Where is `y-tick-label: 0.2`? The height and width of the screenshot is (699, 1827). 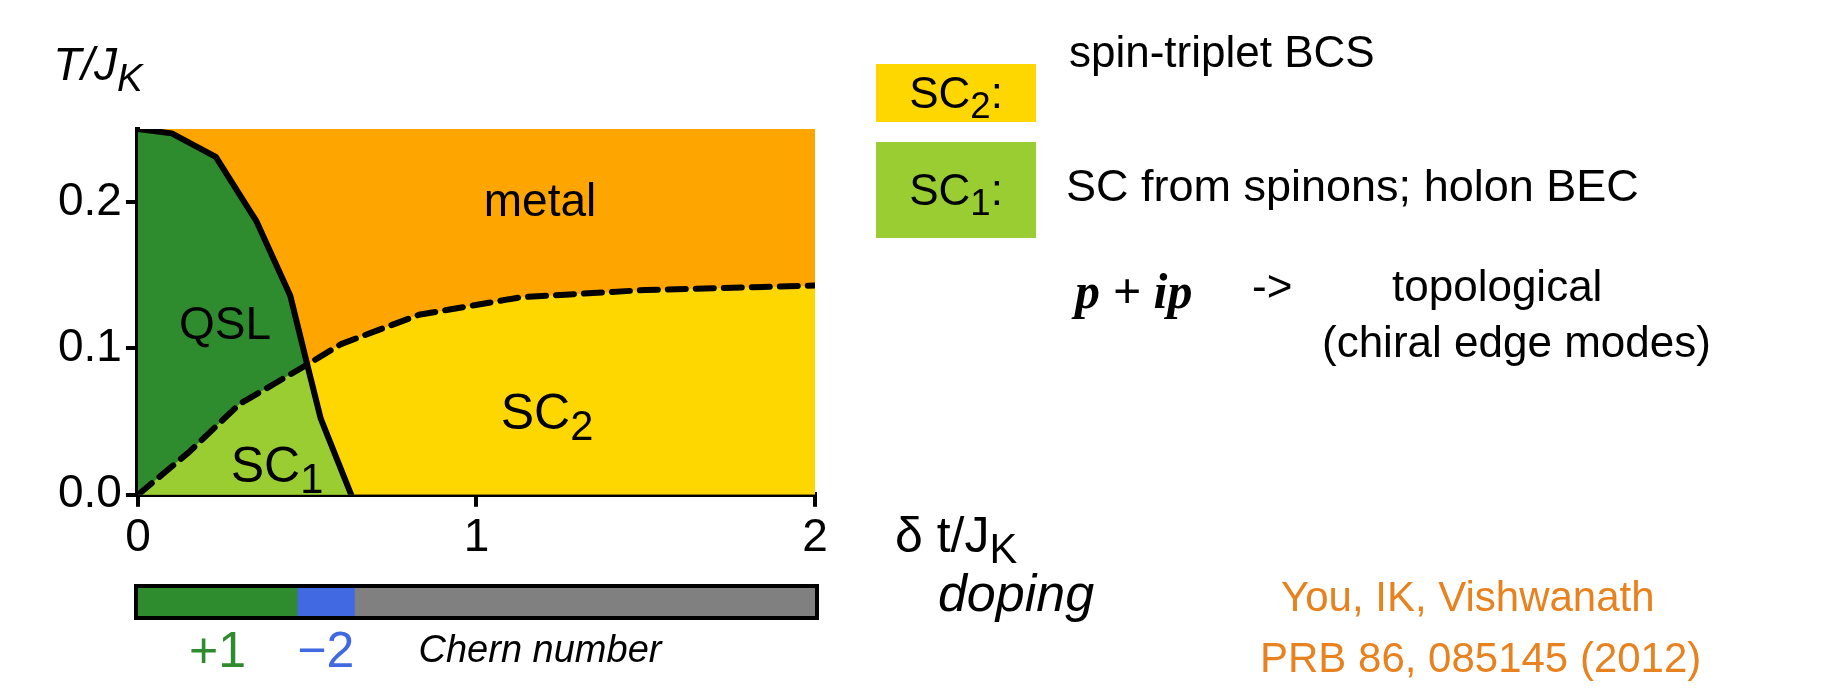 y-tick-label: 0.2 is located at coordinates (89, 198).